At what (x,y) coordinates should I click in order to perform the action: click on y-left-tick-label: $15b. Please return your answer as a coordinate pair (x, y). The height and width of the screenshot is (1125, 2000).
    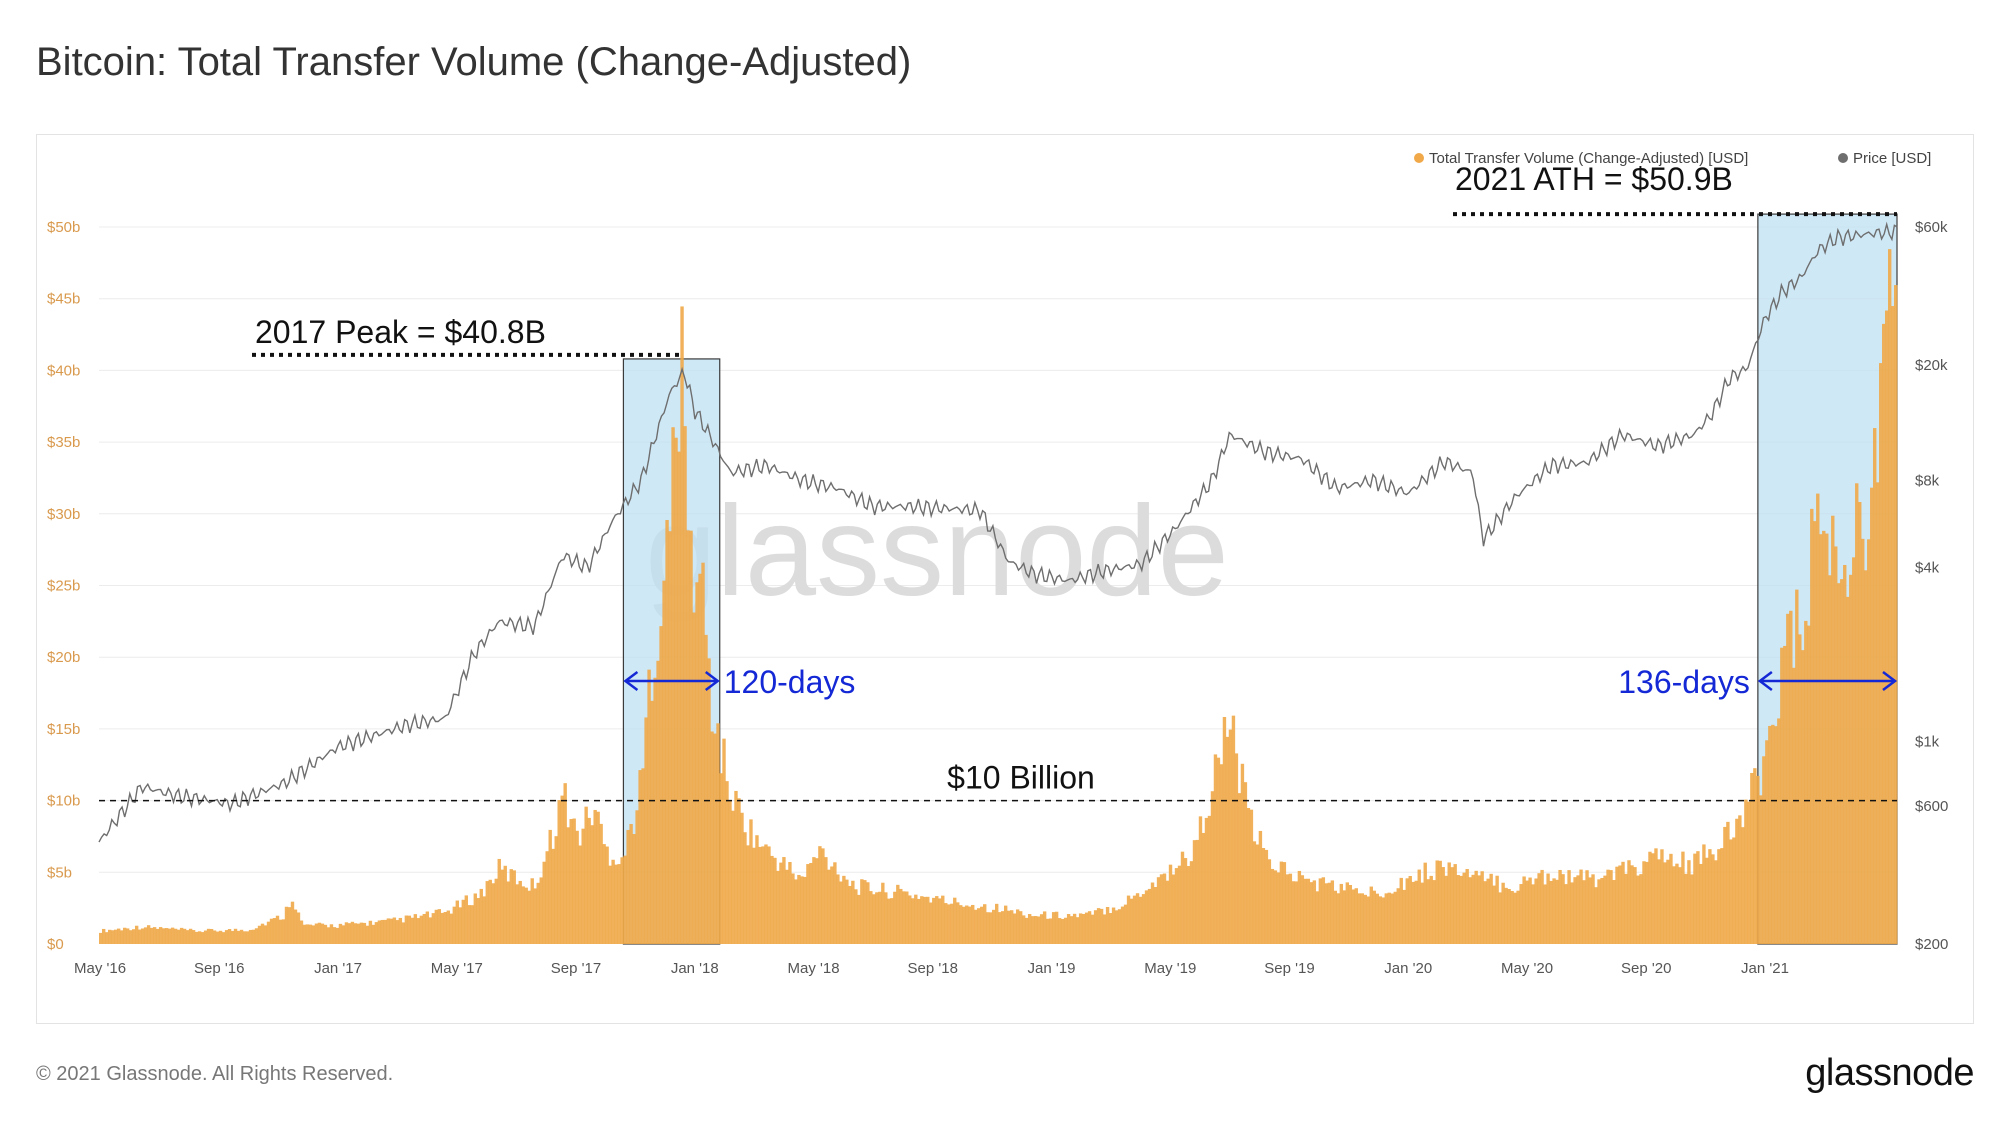
    Looking at the image, I should click on (63, 729).